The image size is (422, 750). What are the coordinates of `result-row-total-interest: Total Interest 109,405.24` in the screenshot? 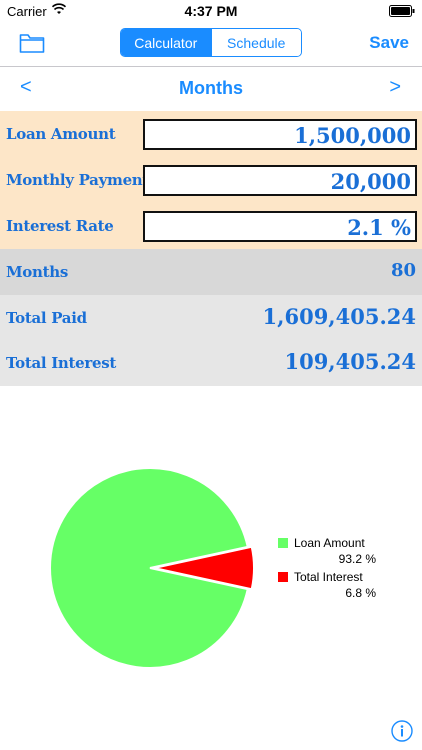 It's located at (211, 363).